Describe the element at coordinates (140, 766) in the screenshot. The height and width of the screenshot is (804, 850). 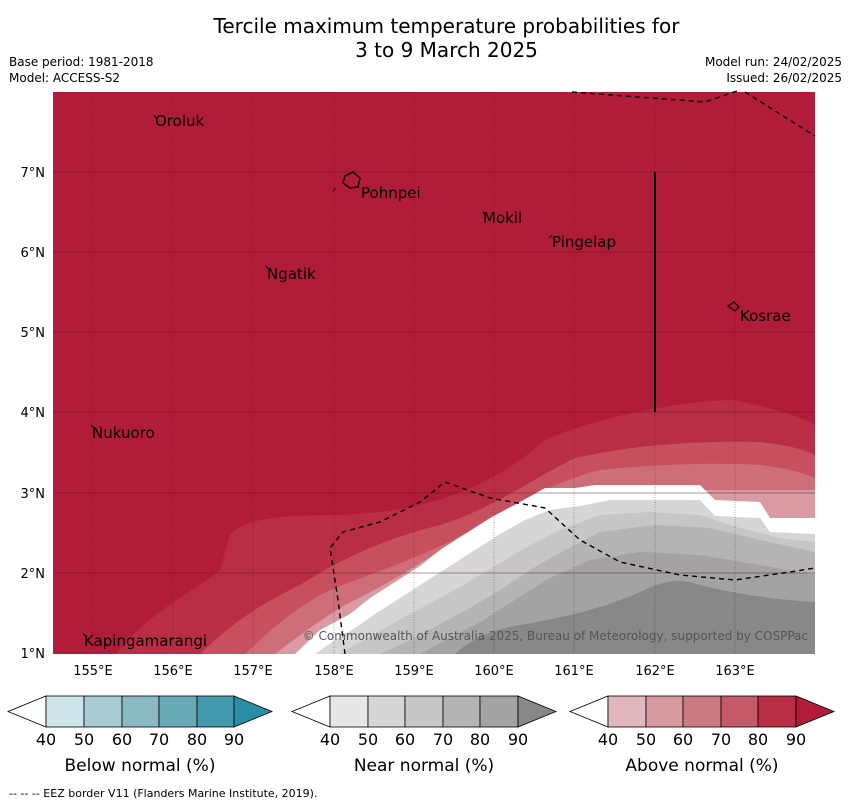
I see `colorbar-below-label: Below normal (%)` at that location.